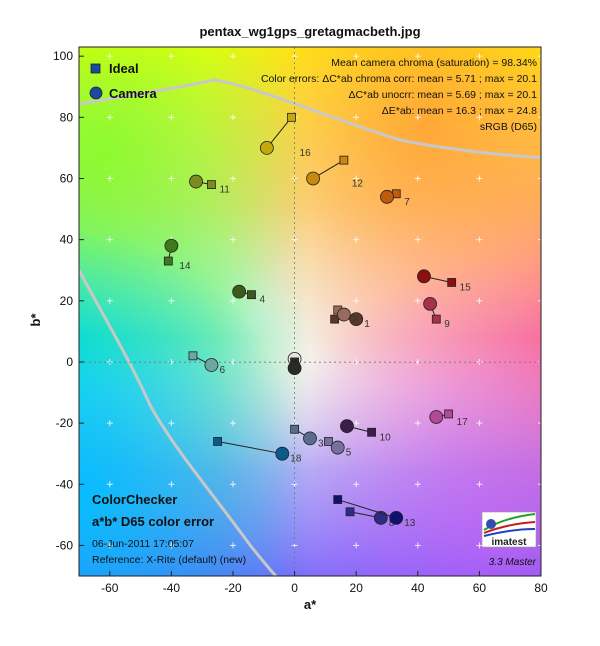  What do you see at coordinates (262, 300) in the screenshot?
I see `patch-label: 4` at bounding box center [262, 300].